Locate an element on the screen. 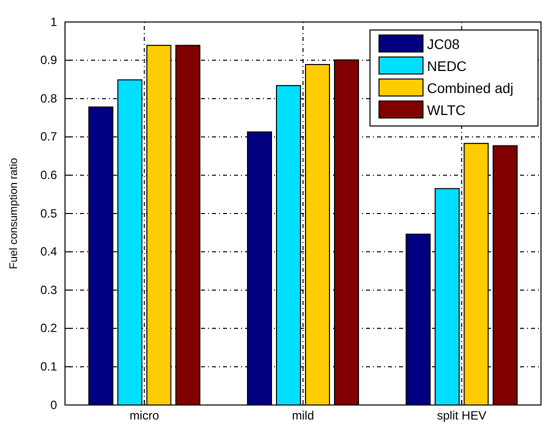 This screenshot has width=544, height=427. x-tick-label: split HEV is located at coordinates (461, 415).